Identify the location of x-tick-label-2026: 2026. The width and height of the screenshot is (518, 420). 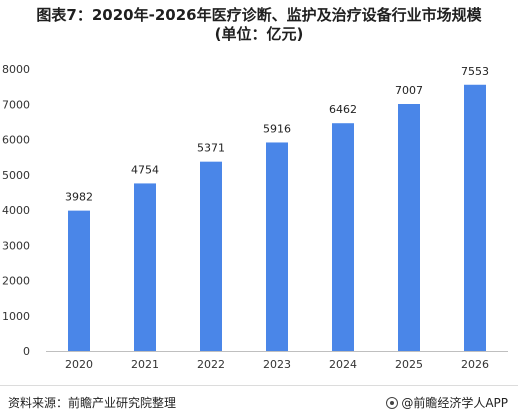
(475, 364).